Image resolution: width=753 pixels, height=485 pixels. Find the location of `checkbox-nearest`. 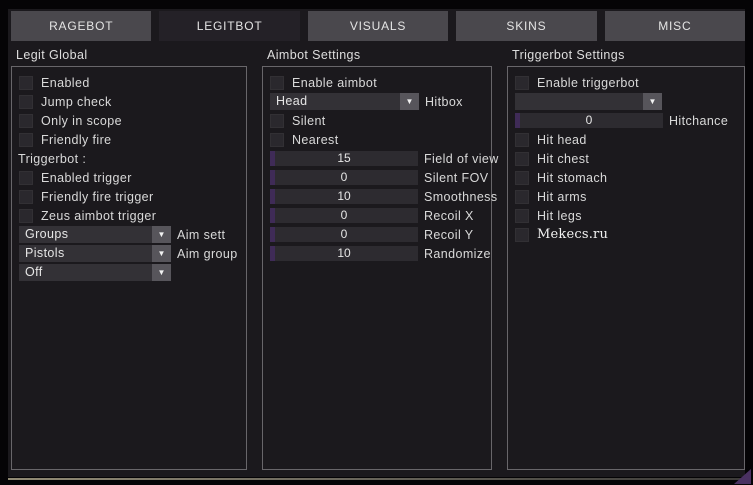

checkbox-nearest is located at coordinates (277, 139).